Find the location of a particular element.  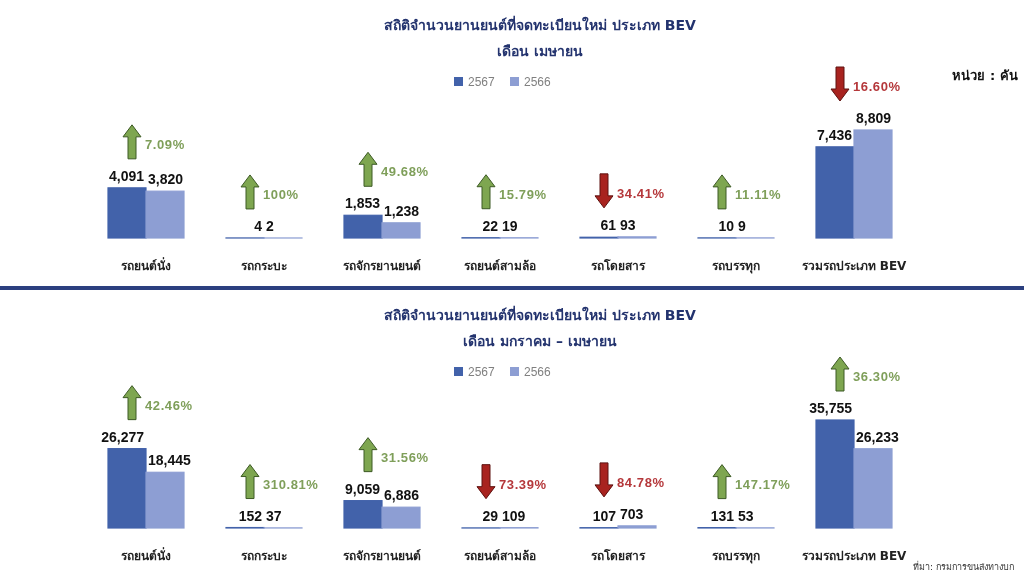

annotation: 11.11% is located at coordinates (758, 194).